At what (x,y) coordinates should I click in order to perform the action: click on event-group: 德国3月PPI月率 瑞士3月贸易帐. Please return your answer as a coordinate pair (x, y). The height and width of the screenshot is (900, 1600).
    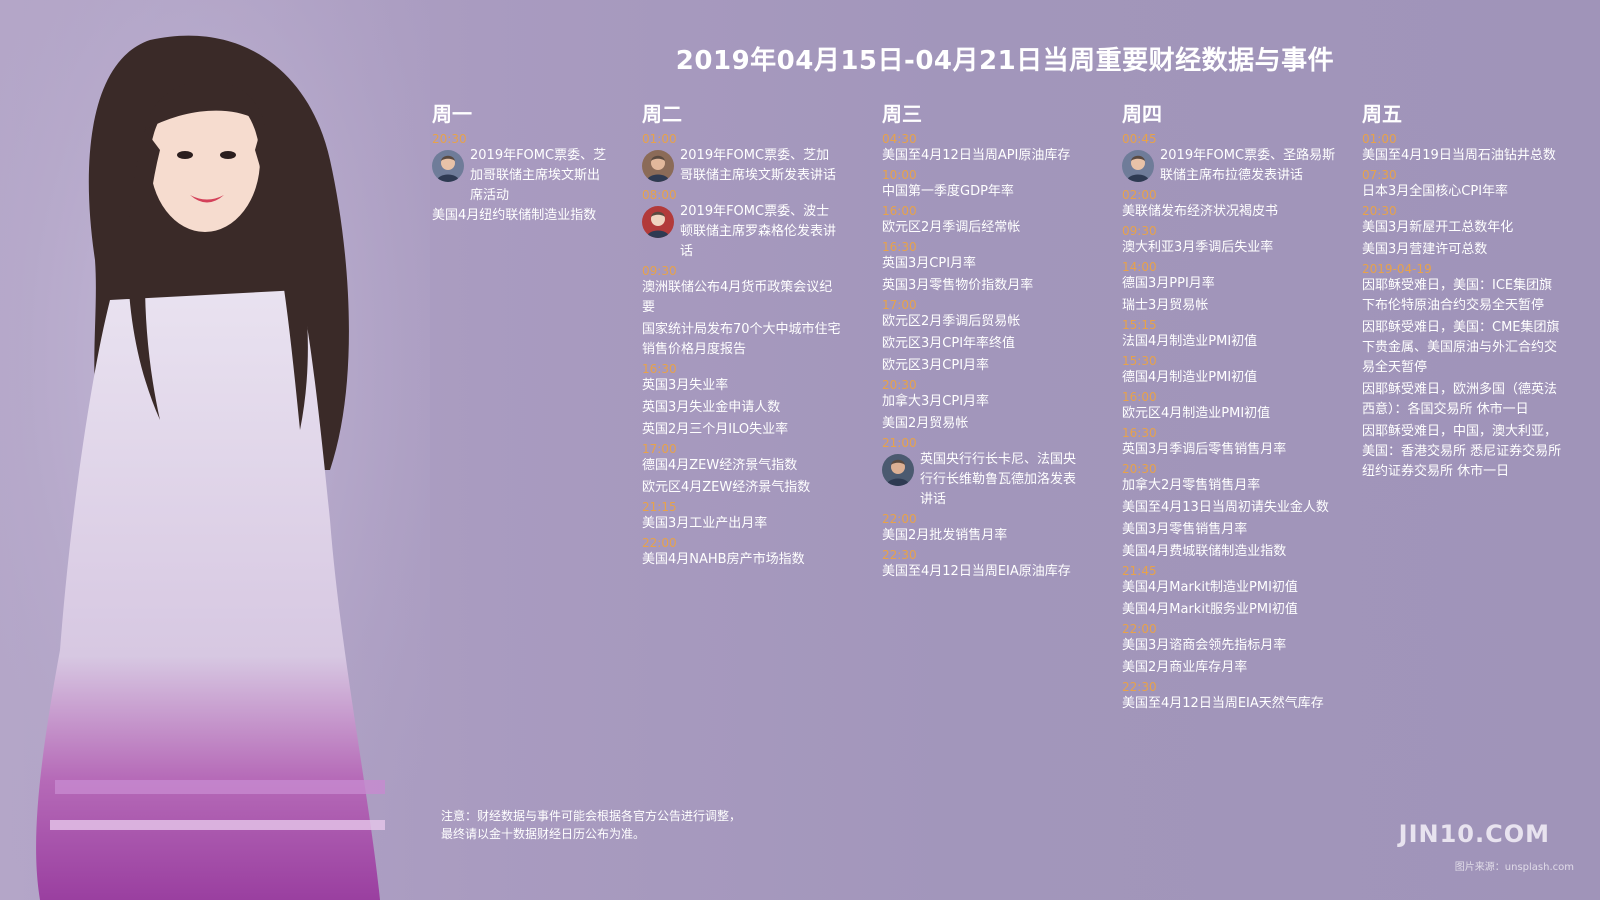
    Looking at the image, I should click on (1229, 295).